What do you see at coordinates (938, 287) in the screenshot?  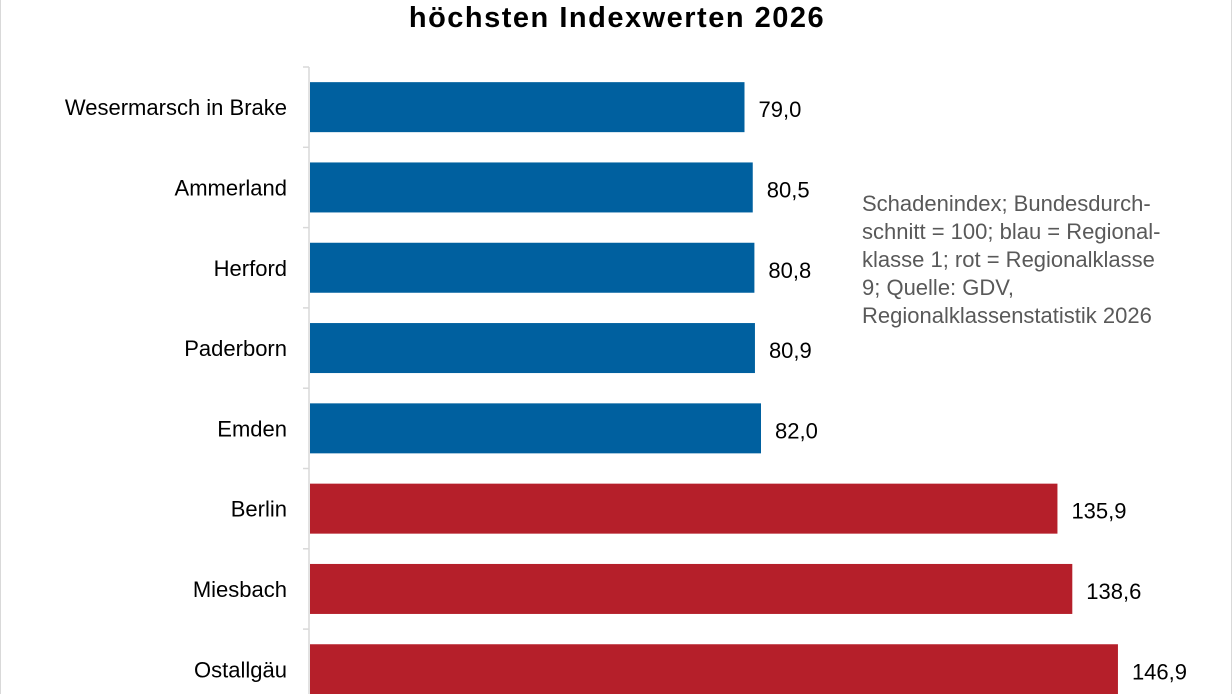 I see `annotation-line: 9; Quelle: GDV,` at bounding box center [938, 287].